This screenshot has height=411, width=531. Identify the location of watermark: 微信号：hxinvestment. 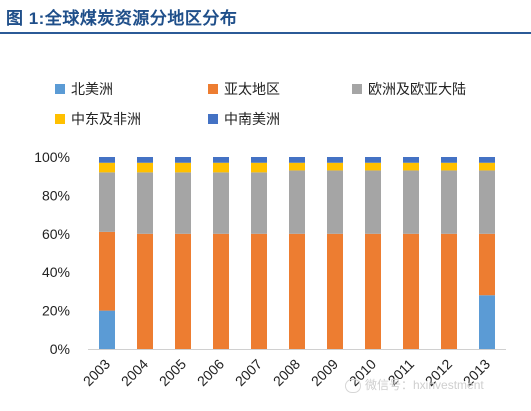
(414, 384).